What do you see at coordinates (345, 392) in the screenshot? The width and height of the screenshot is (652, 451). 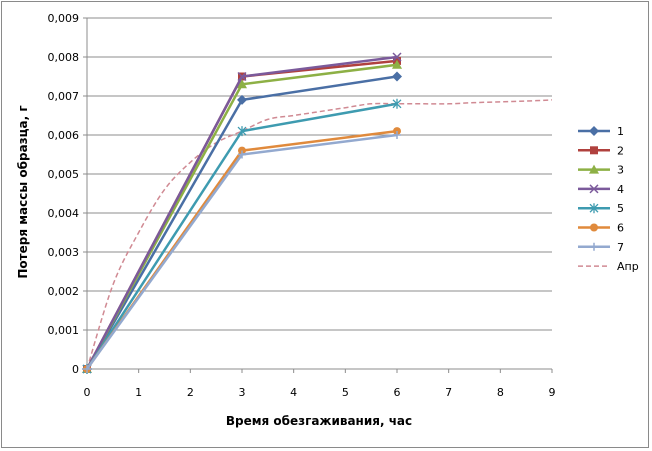 I see `x-tick-label: 5` at bounding box center [345, 392].